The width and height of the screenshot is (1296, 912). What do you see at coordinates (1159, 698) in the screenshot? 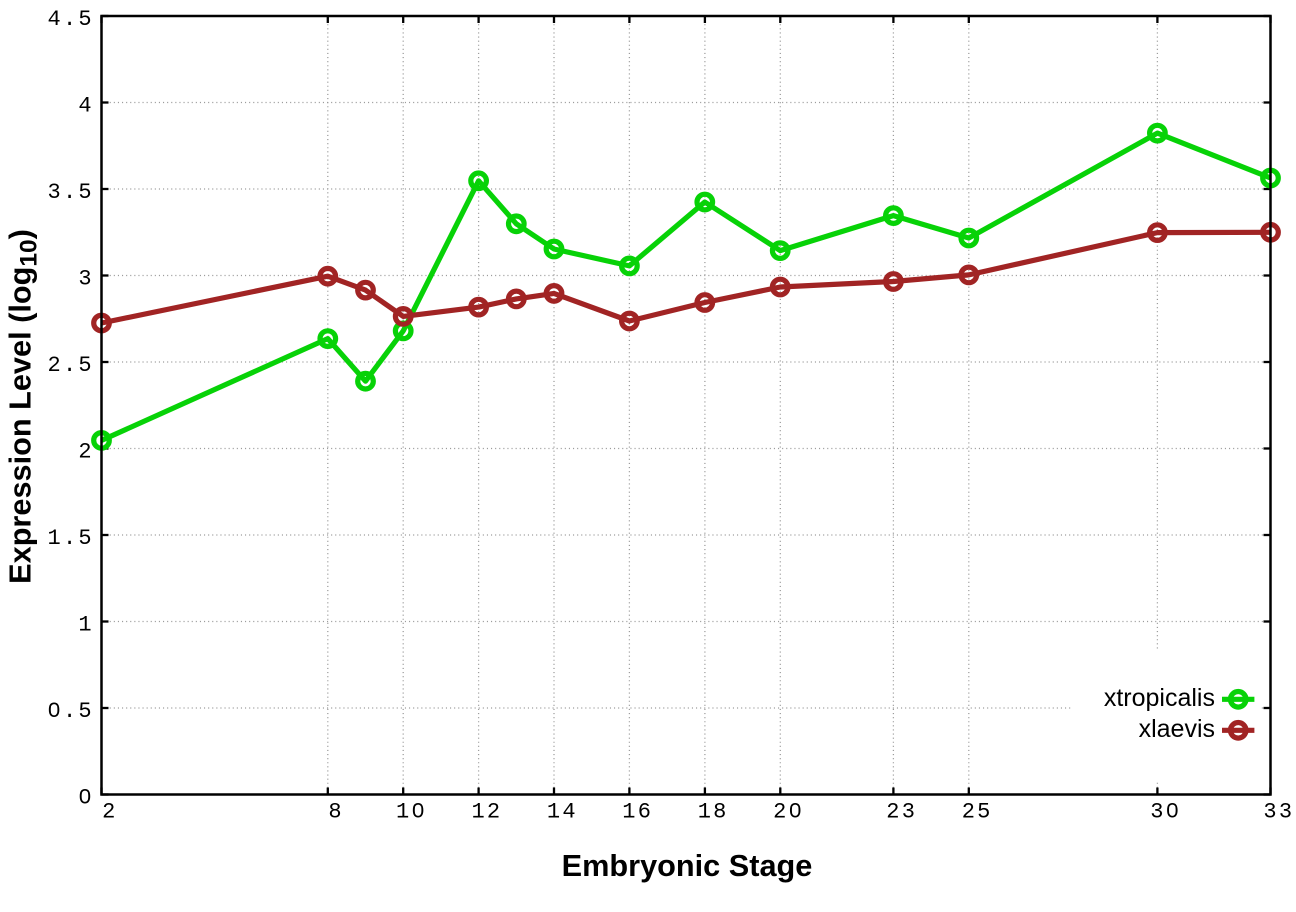
I see `svg-text: xtropicalis` at bounding box center [1159, 698].